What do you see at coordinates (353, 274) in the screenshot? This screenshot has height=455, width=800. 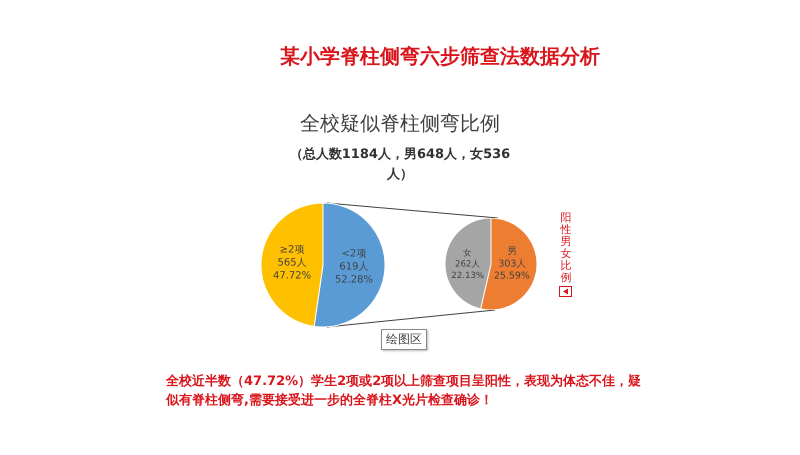 I see `data-label: 619人 52.28%` at bounding box center [353, 274].